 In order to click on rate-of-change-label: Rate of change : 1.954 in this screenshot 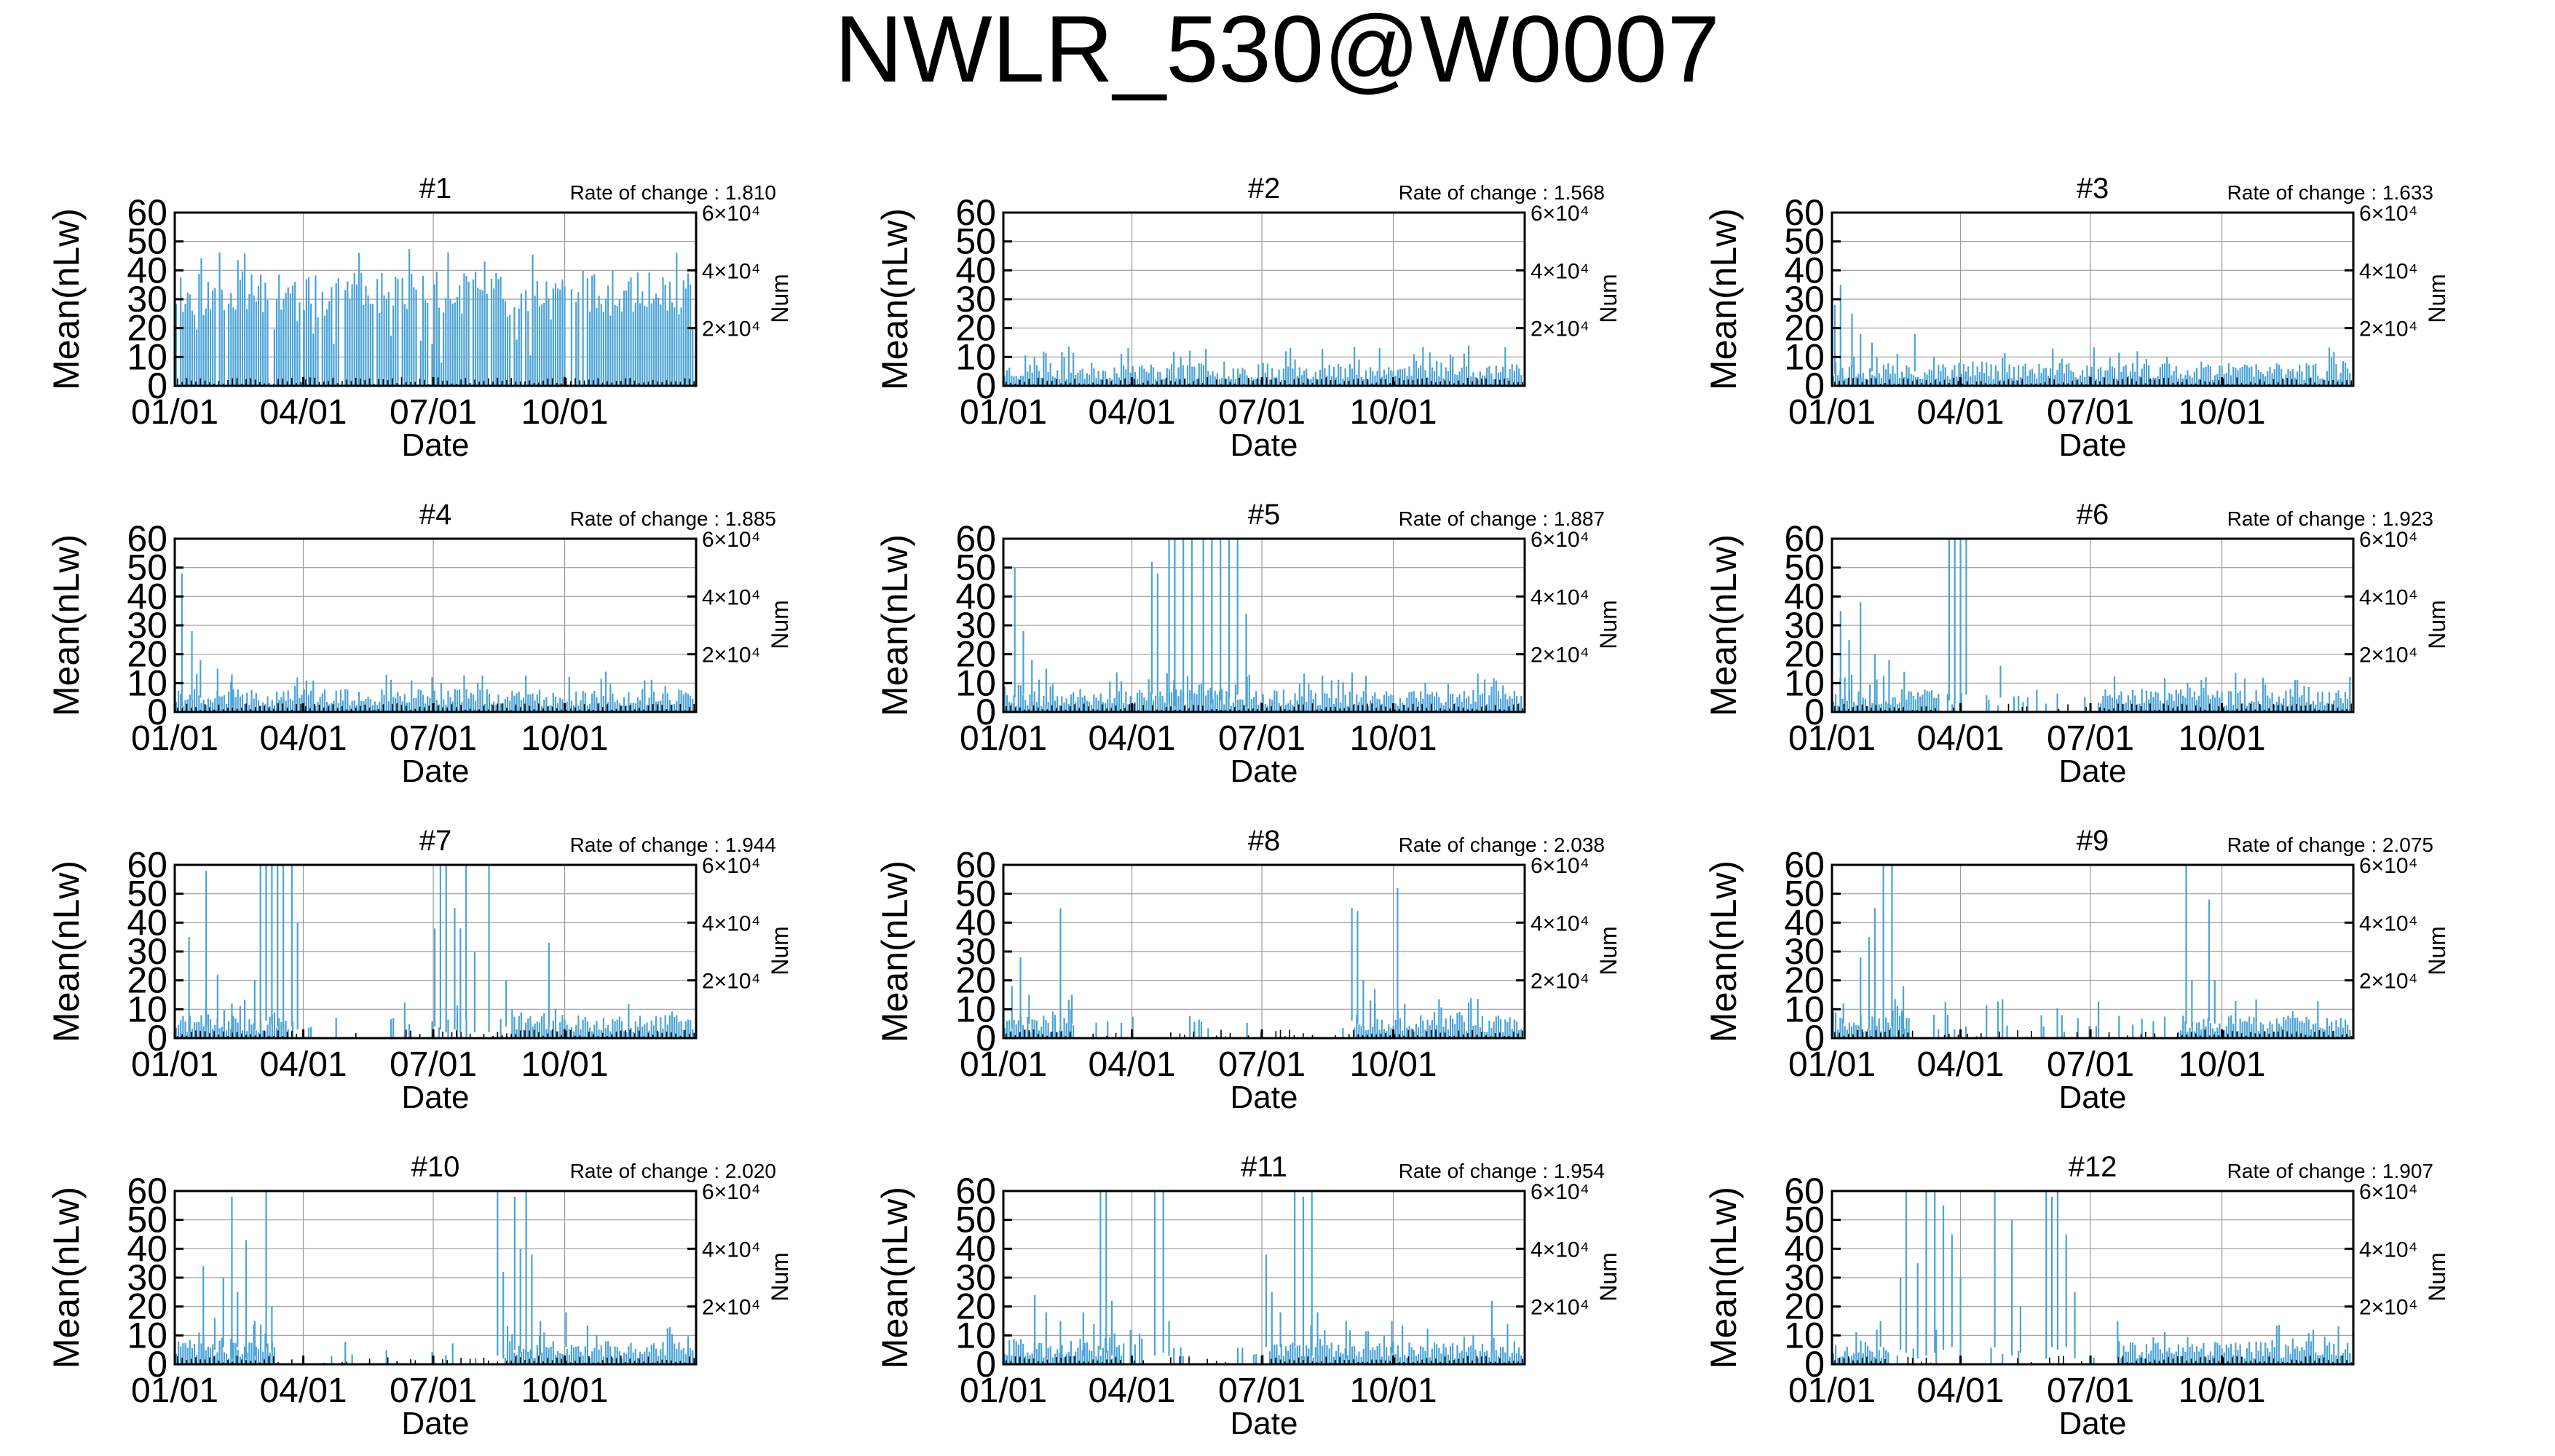, I will do `click(1502, 1171)`.